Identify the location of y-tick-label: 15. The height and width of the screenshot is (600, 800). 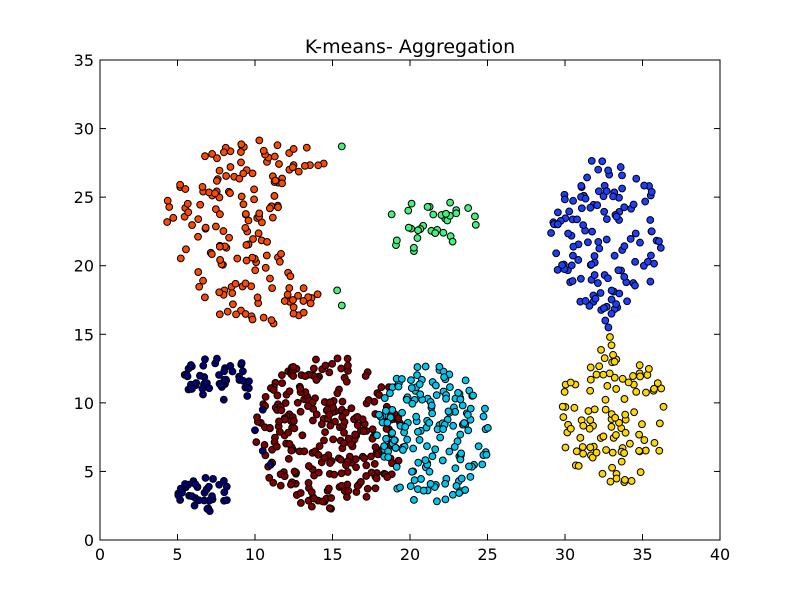
(84, 334).